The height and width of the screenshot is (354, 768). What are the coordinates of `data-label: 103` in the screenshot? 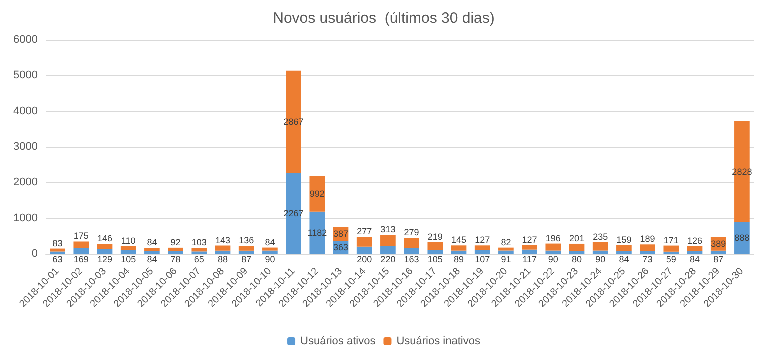 It's located at (199, 243).